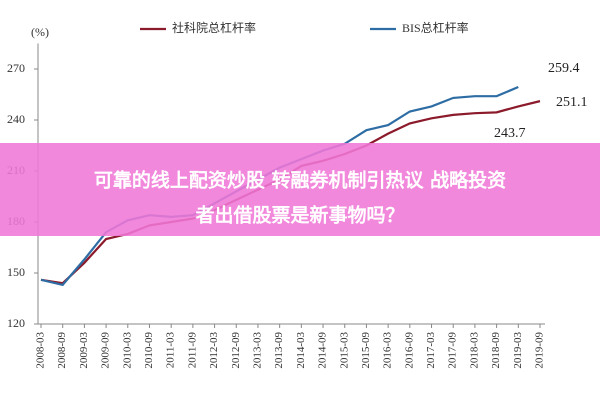  I want to click on x-tick-label: 2013-03, so click(257, 350).